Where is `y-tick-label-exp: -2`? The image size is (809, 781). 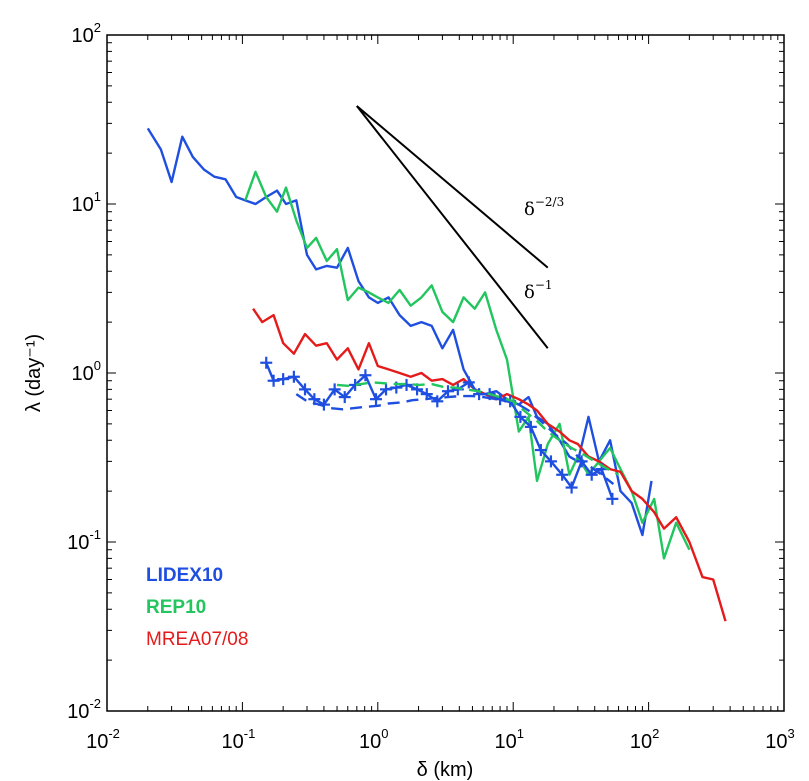
y-tick-label-exp: -2 is located at coordinates (95, 703).